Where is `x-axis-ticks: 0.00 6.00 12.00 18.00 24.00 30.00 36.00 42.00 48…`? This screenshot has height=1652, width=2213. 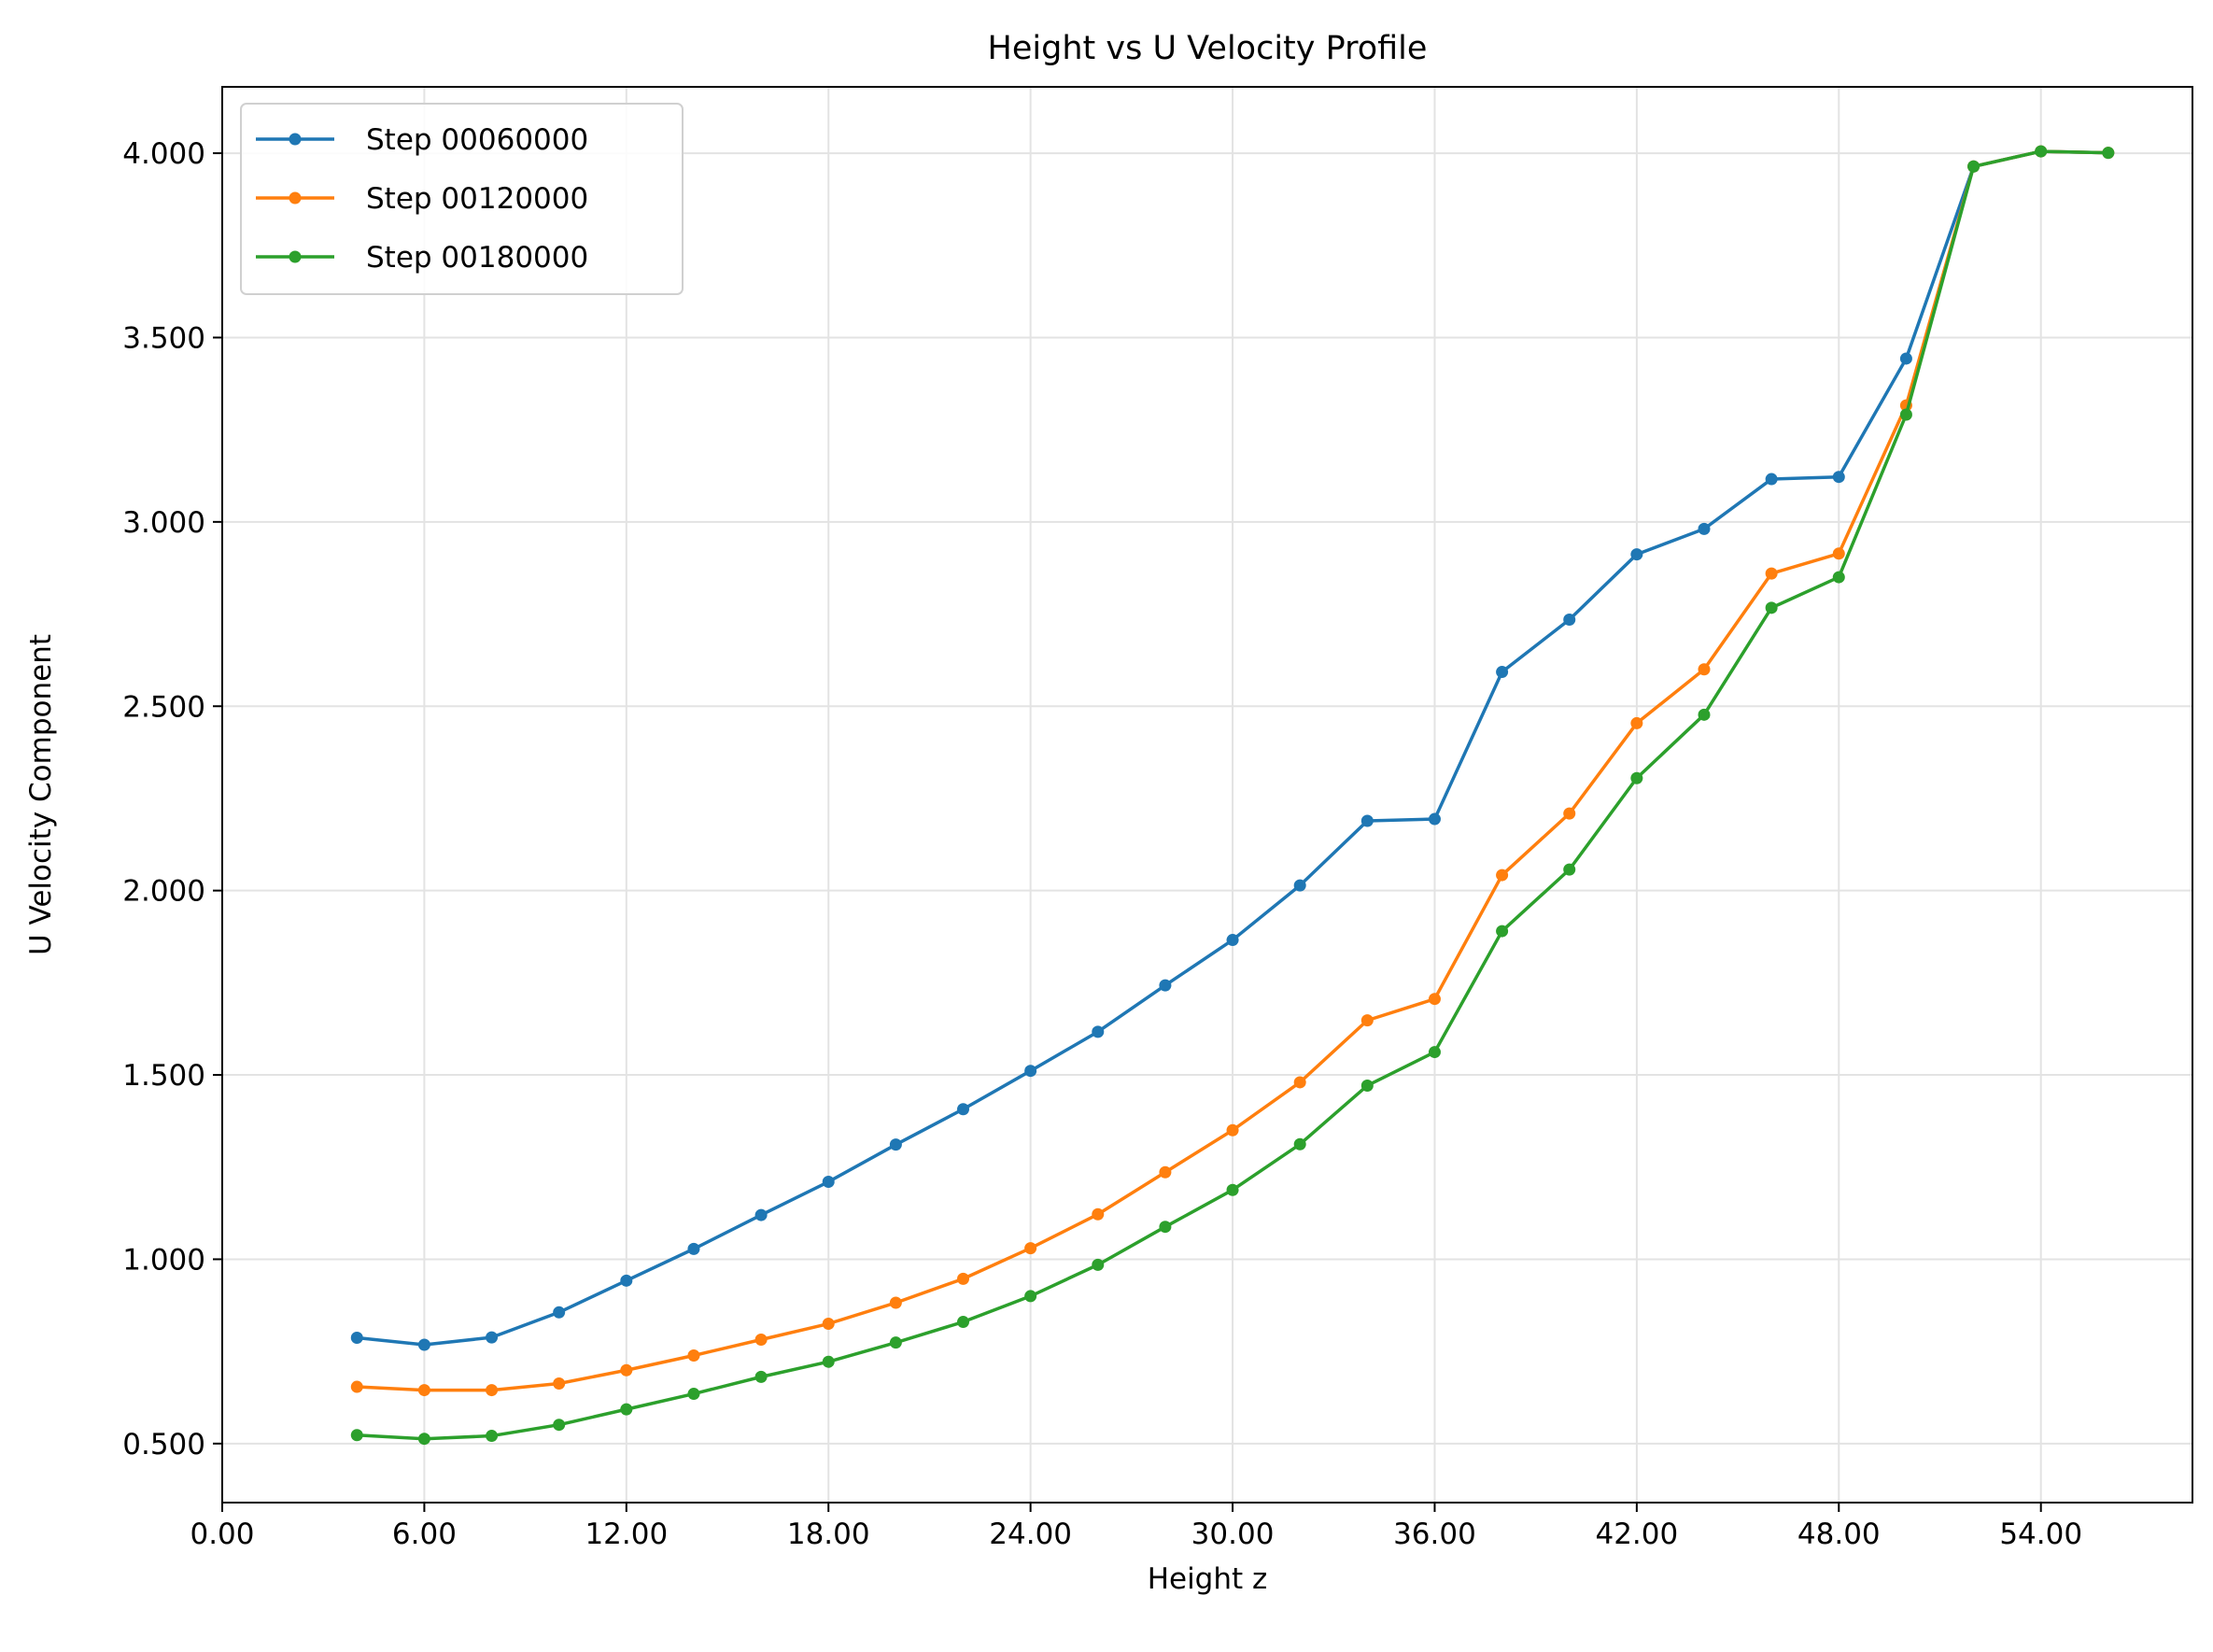 x-axis-ticks: 0.00 6.00 12.00 18.00 24.00 30.00 36.00 42.00 48… is located at coordinates (1136, 1527).